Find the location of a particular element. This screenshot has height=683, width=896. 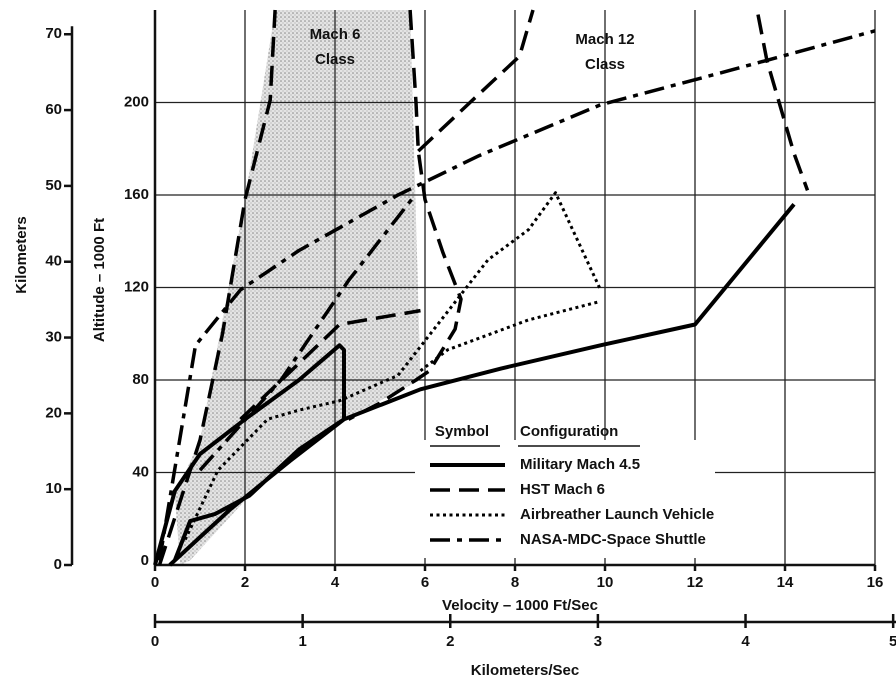

legend-header: Configuration is located at coordinates (569, 431).